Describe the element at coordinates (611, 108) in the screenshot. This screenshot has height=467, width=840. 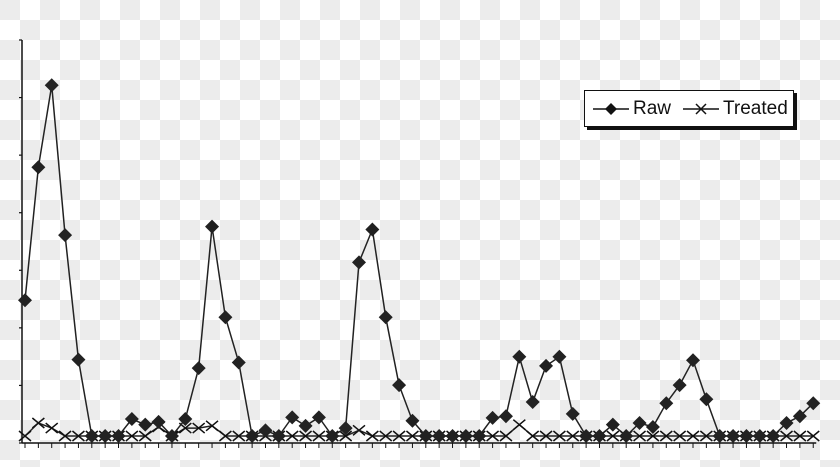
I see `diamond-marker-icon` at that location.